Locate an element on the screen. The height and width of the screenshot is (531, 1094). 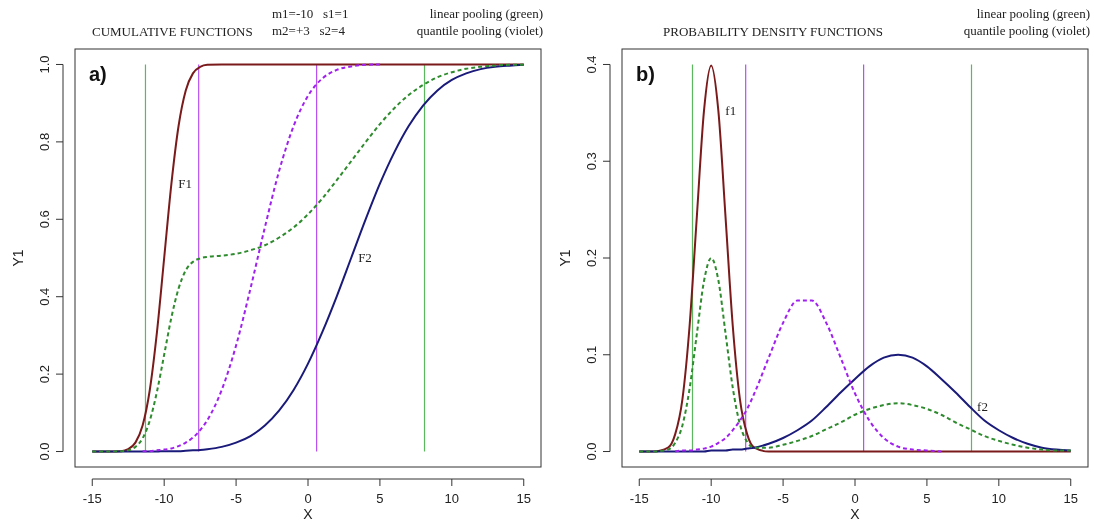
chart-title: CUMULATIVE FUNCTIONS is located at coordinates (172, 31).